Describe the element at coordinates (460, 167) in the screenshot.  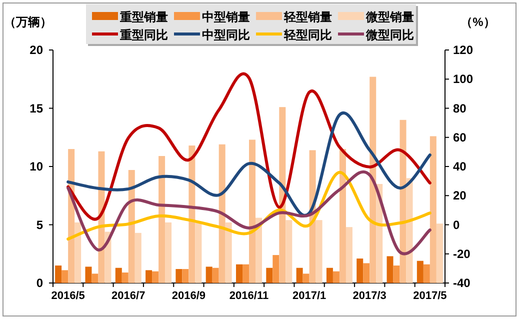
I see `y2-tick-label: 40` at that location.